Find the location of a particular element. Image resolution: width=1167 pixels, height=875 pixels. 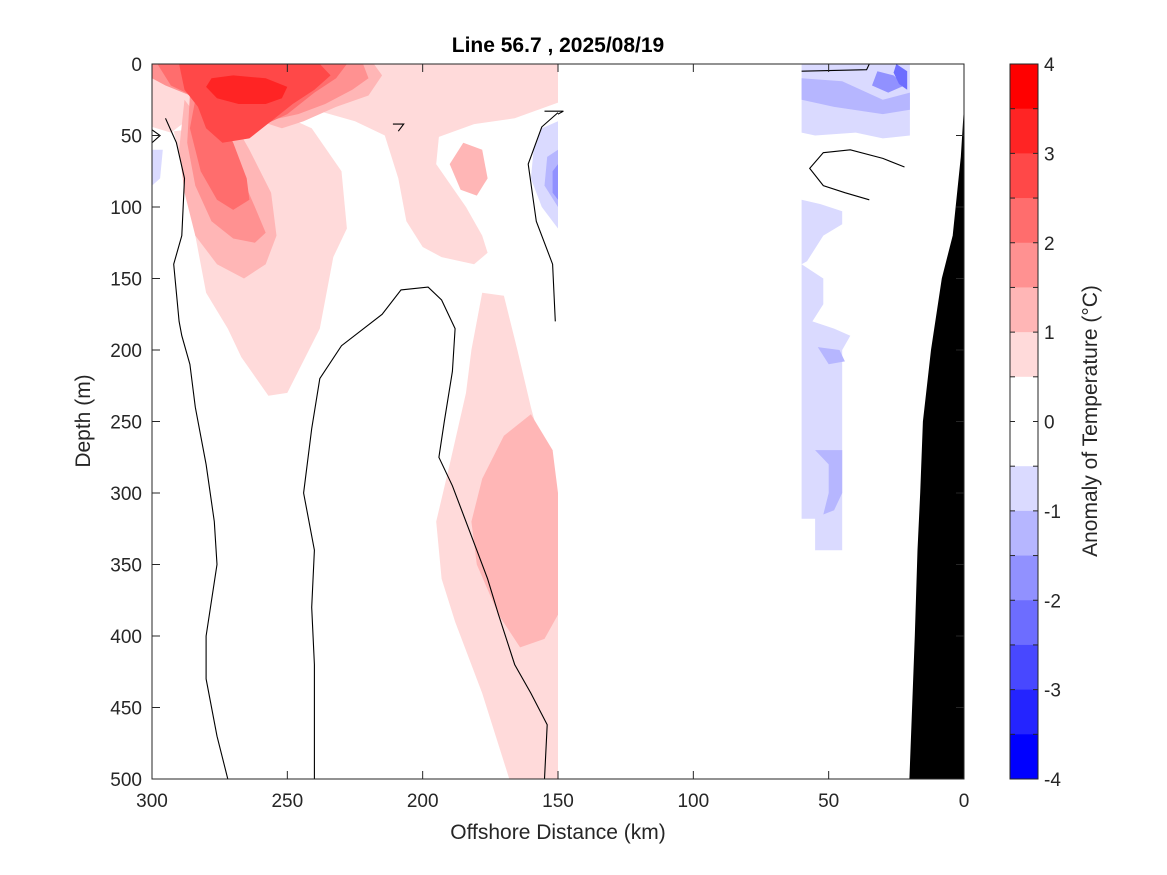

y-tick-label: 150 is located at coordinates (126, 280).